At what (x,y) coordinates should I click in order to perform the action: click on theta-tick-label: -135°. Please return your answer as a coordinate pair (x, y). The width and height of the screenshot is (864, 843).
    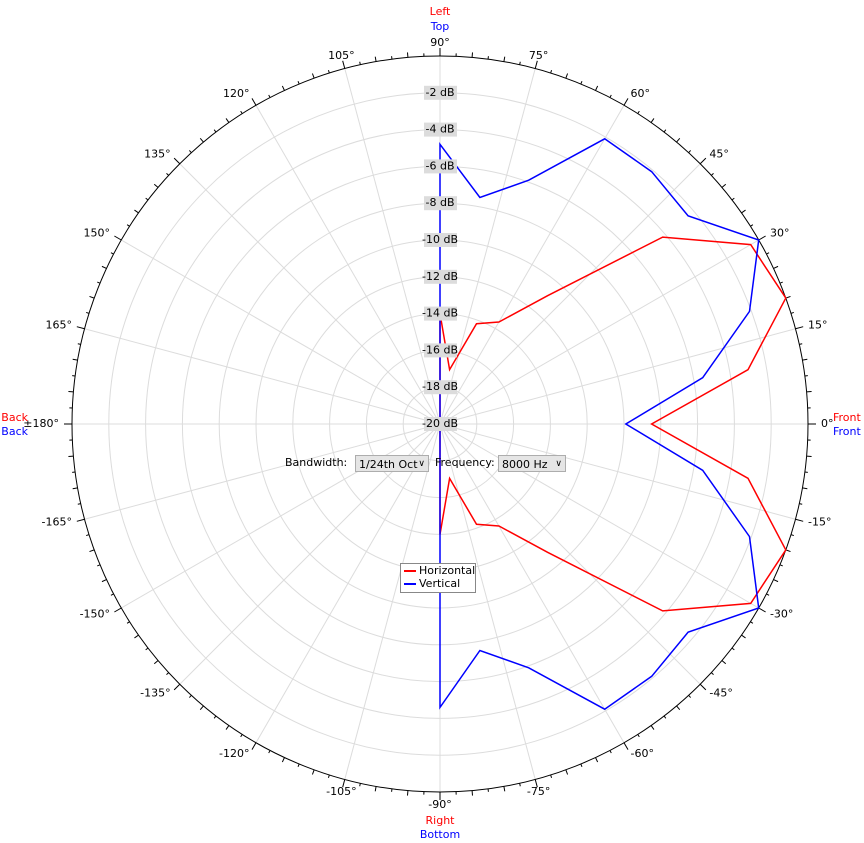
    Looking at the image, I should click on (155, 692).